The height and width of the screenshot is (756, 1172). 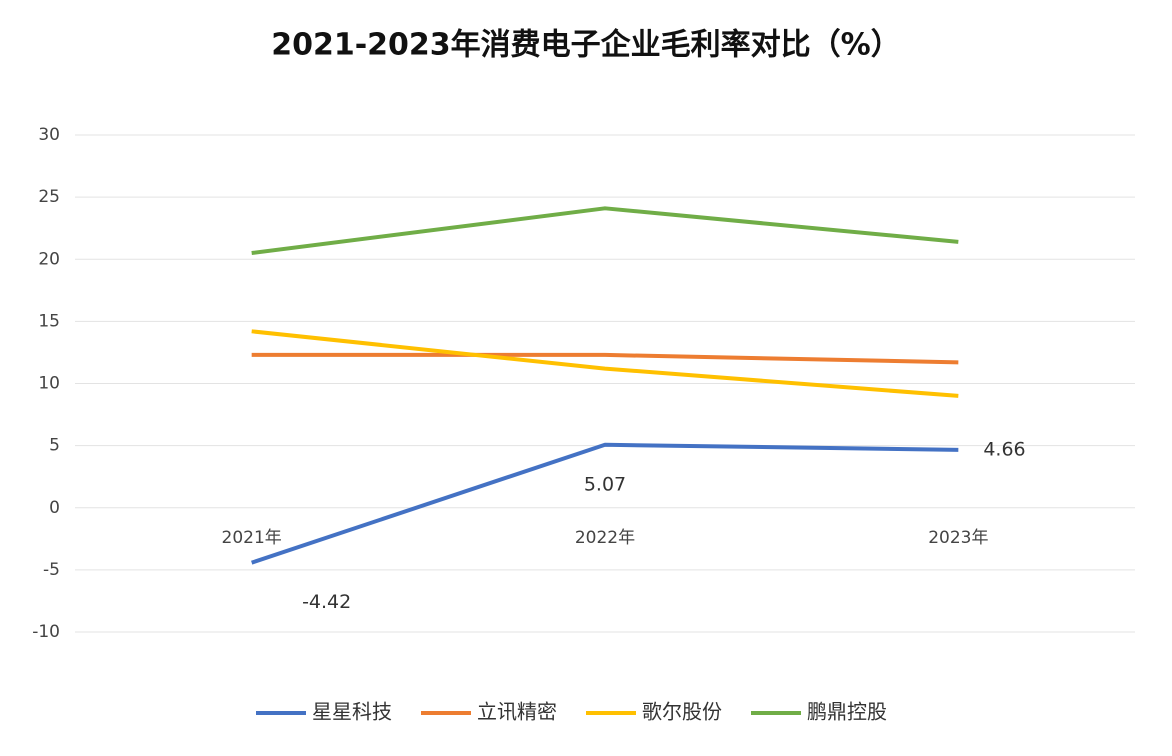 What do you see at coordinates (586, 45) in the screenshot?
I see `chart-title: 2021-2023年消费电子企业毛利率对比（%）` at bounding box center [586, 45].